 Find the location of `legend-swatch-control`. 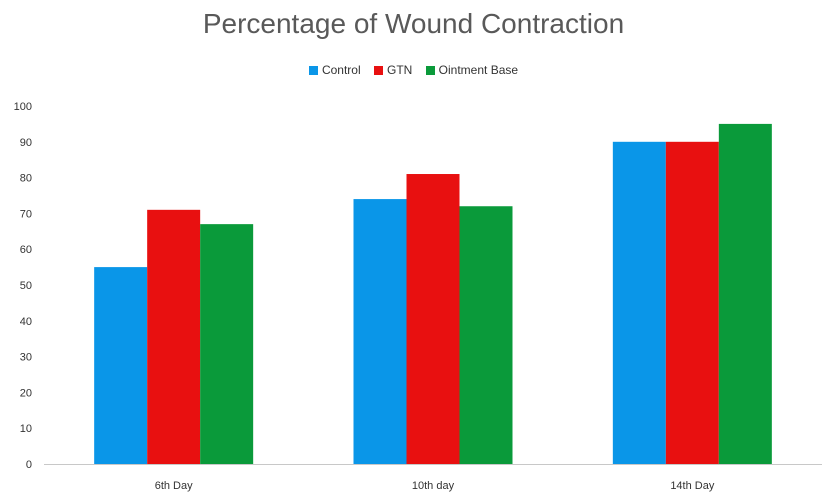

legend-swatch-control is located at coordinates (313, 70).